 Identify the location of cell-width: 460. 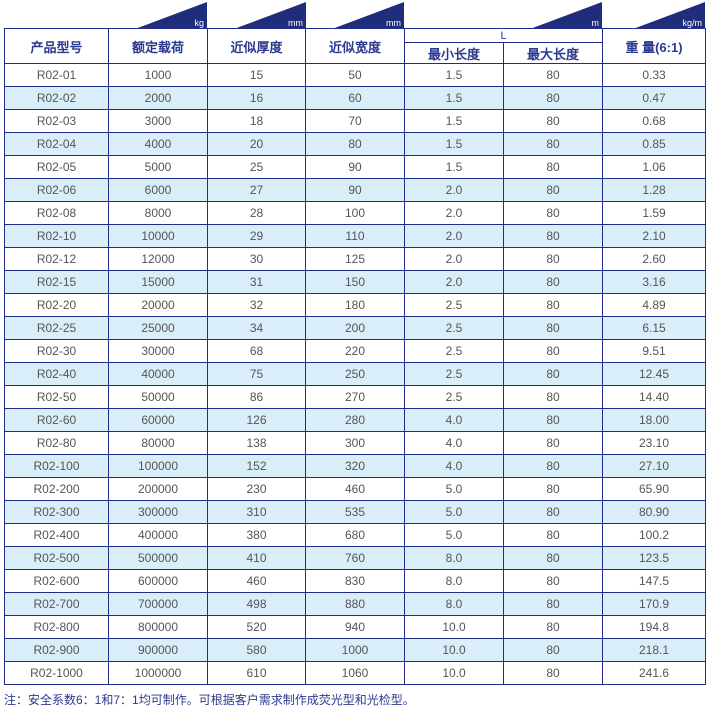
(355, 489).